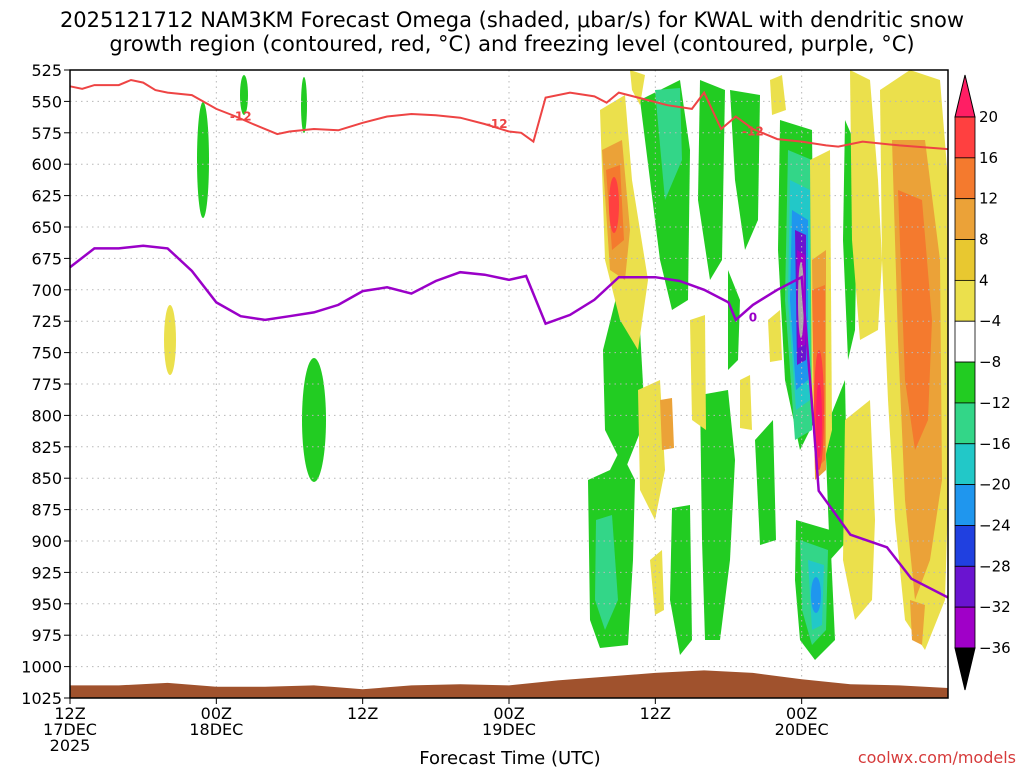  Describe the element at coordinates (995, 485) in the screenshot. I see `colorbar-label: −20` at that location.